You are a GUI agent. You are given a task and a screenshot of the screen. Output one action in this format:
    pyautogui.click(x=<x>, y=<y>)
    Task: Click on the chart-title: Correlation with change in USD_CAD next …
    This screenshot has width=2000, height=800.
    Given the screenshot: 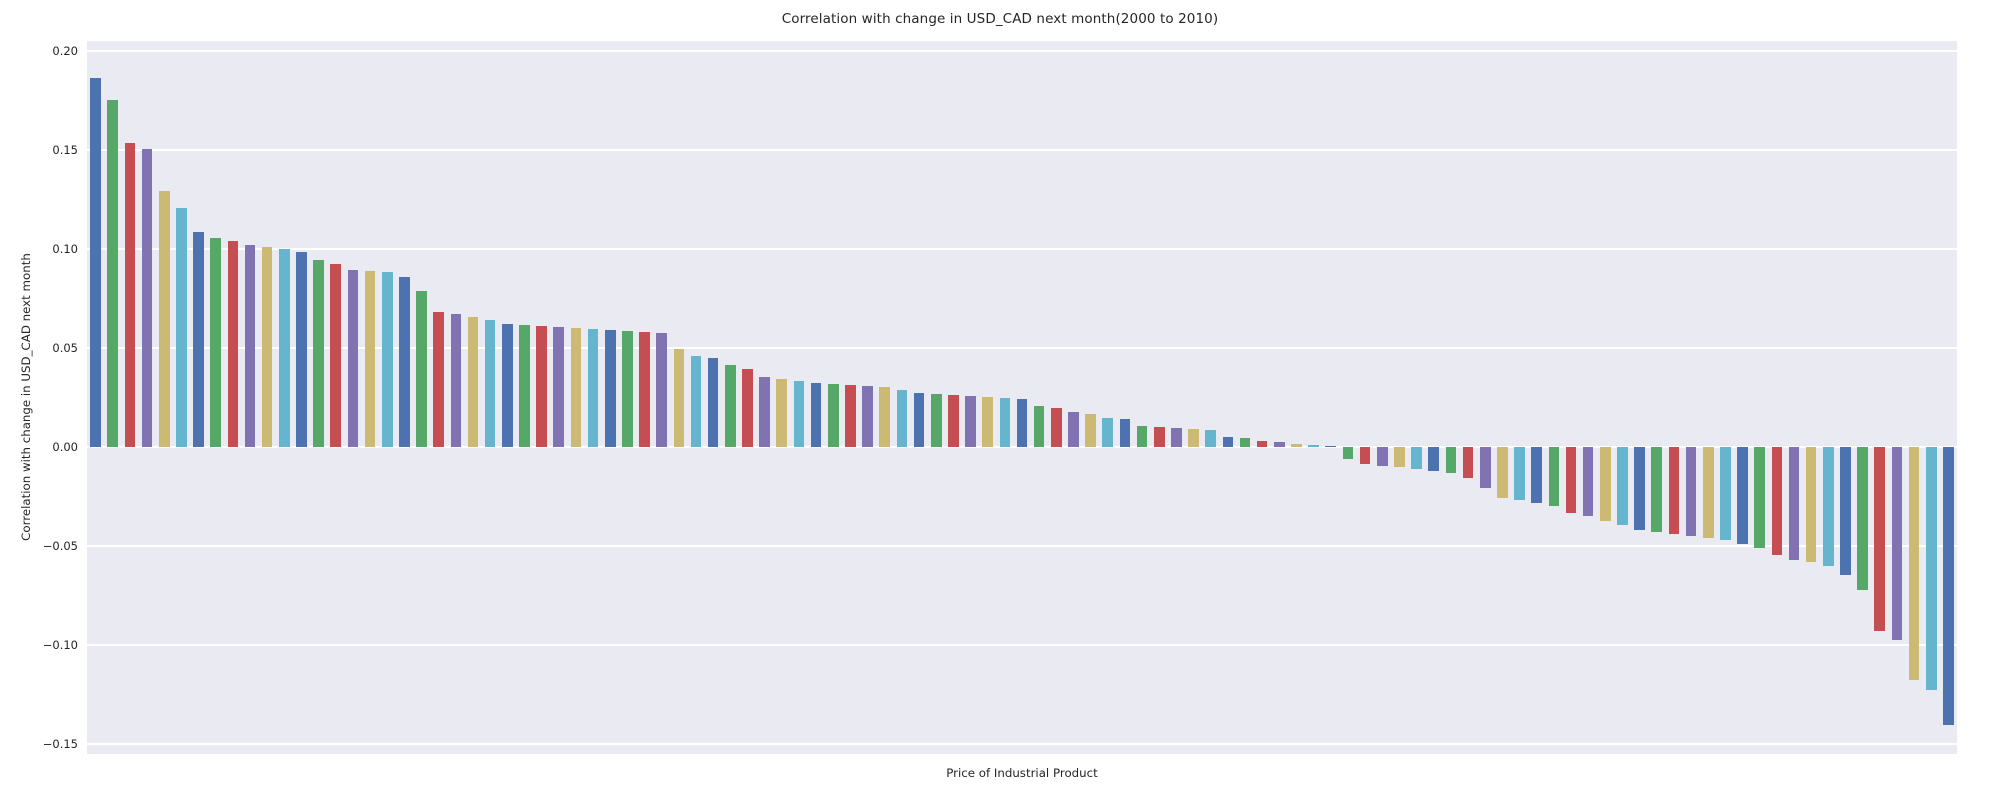 What is the action you would take?
    pyautogui.click(x=1000, y=19)
    